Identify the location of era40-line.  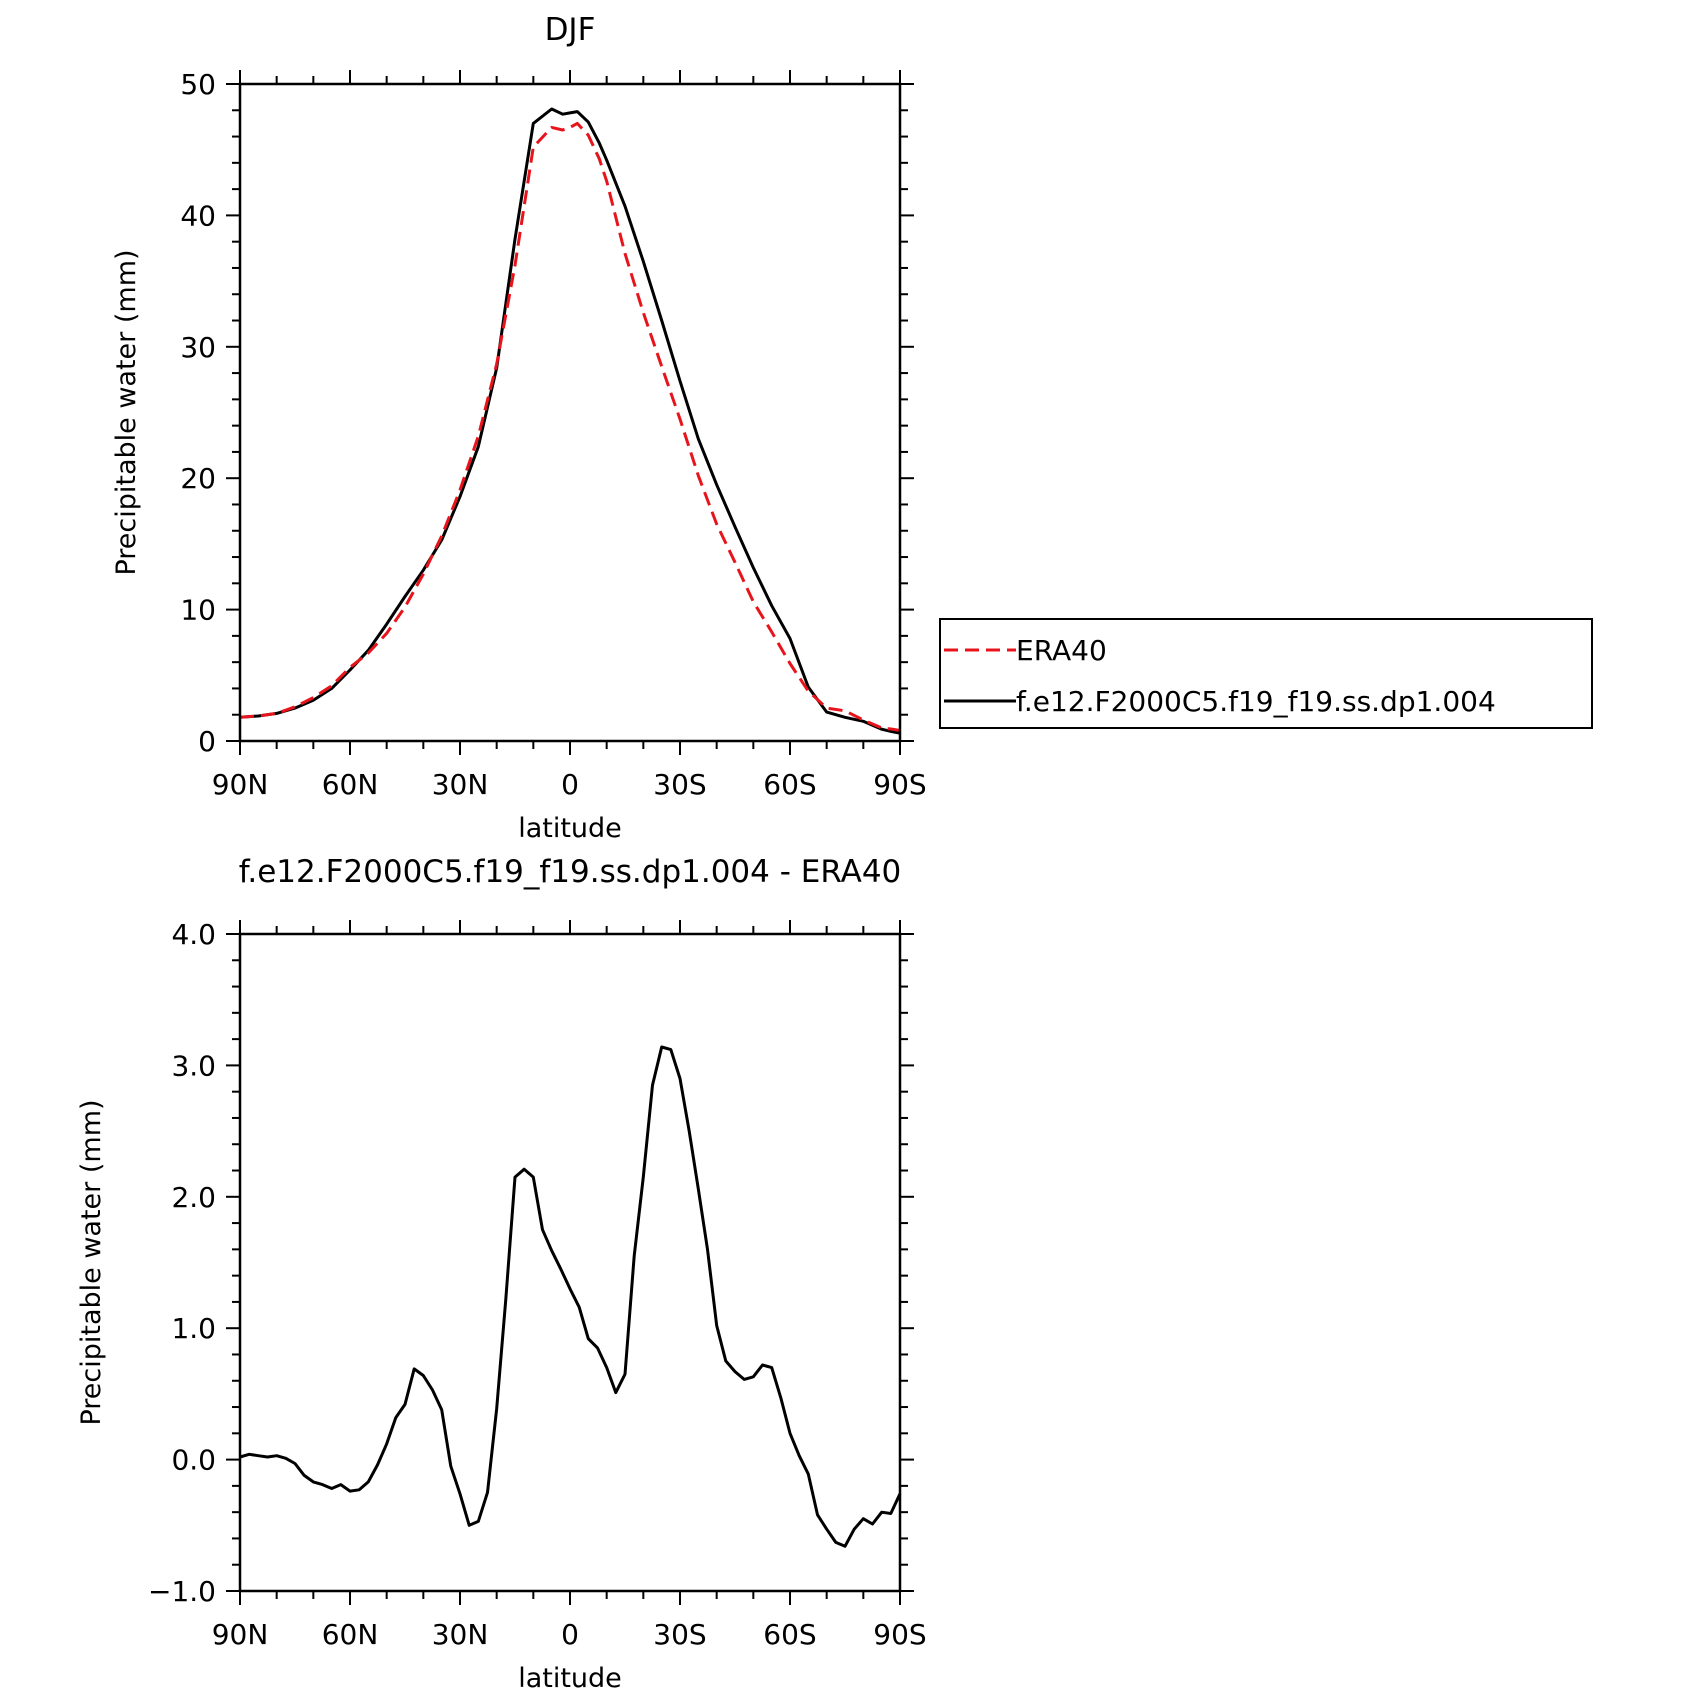
(570, 426).